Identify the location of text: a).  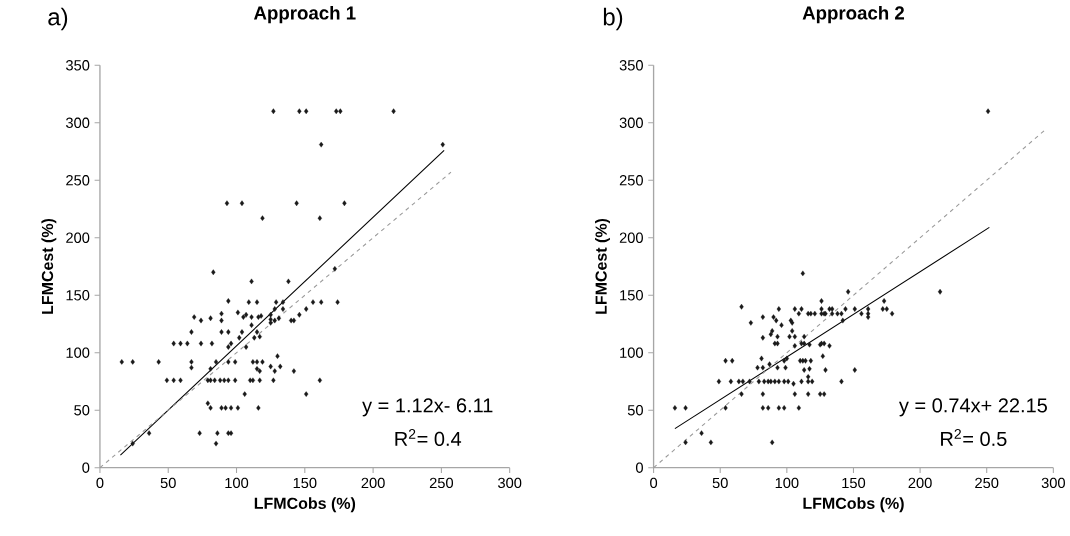
(58, 19).